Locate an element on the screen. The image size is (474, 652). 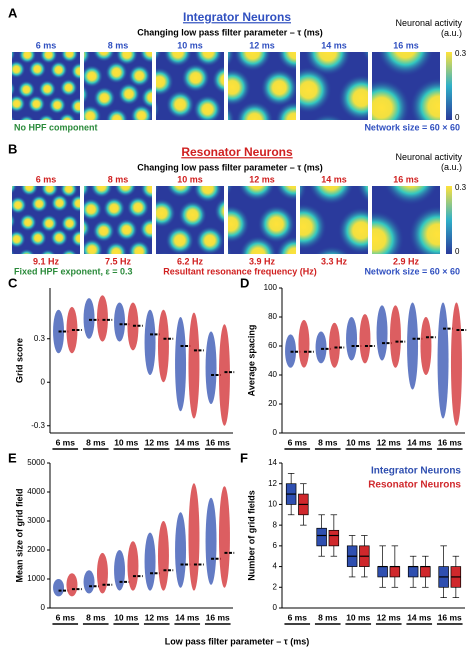
y-tick-label: 20 is located at coordinates (272, 403).